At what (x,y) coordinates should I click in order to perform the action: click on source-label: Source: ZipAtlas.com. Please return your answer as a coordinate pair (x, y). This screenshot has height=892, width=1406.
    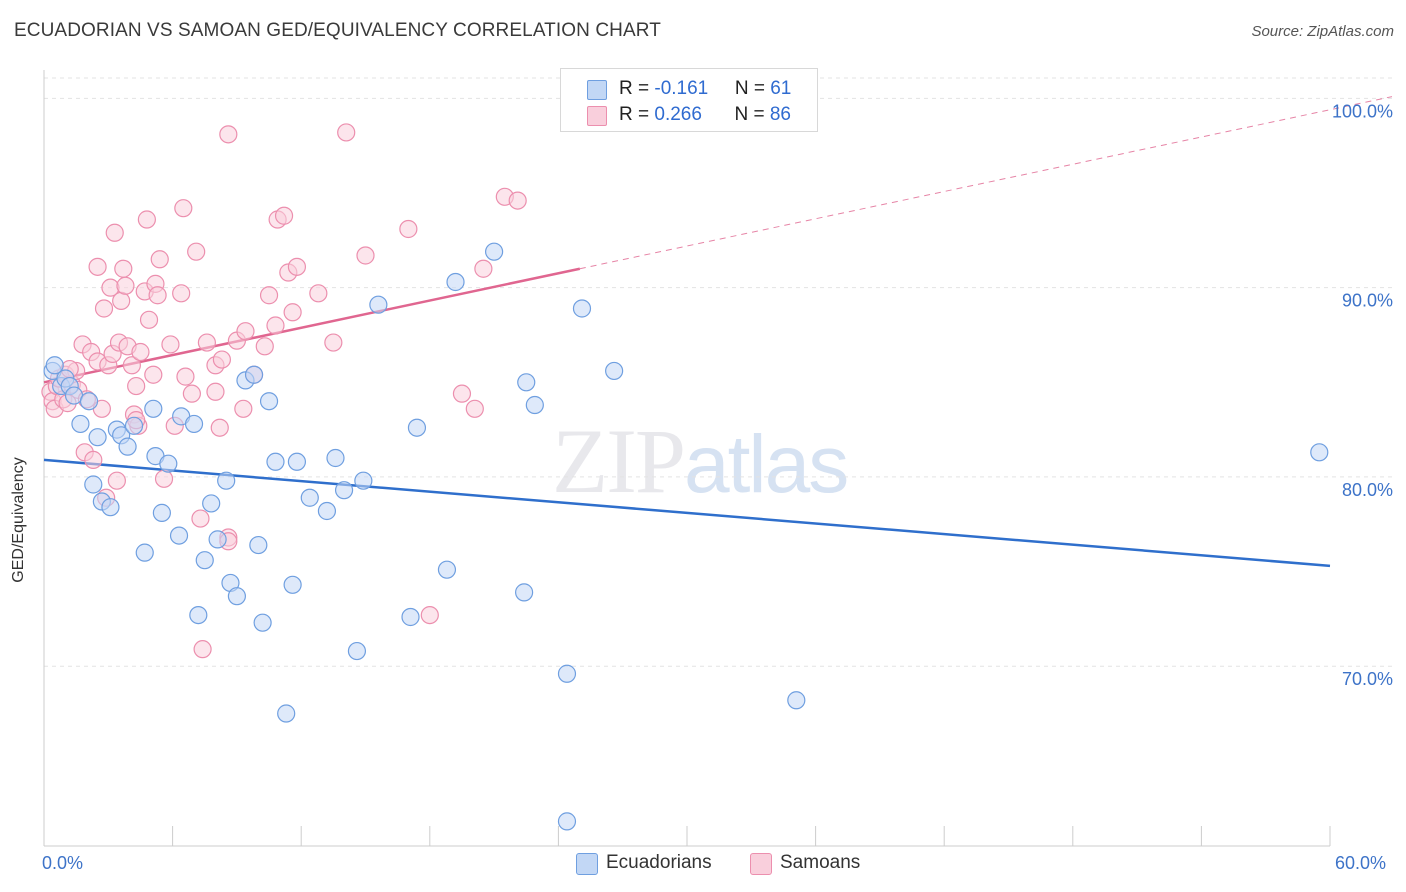
    Looking at the image, I should click on (1322, 31).